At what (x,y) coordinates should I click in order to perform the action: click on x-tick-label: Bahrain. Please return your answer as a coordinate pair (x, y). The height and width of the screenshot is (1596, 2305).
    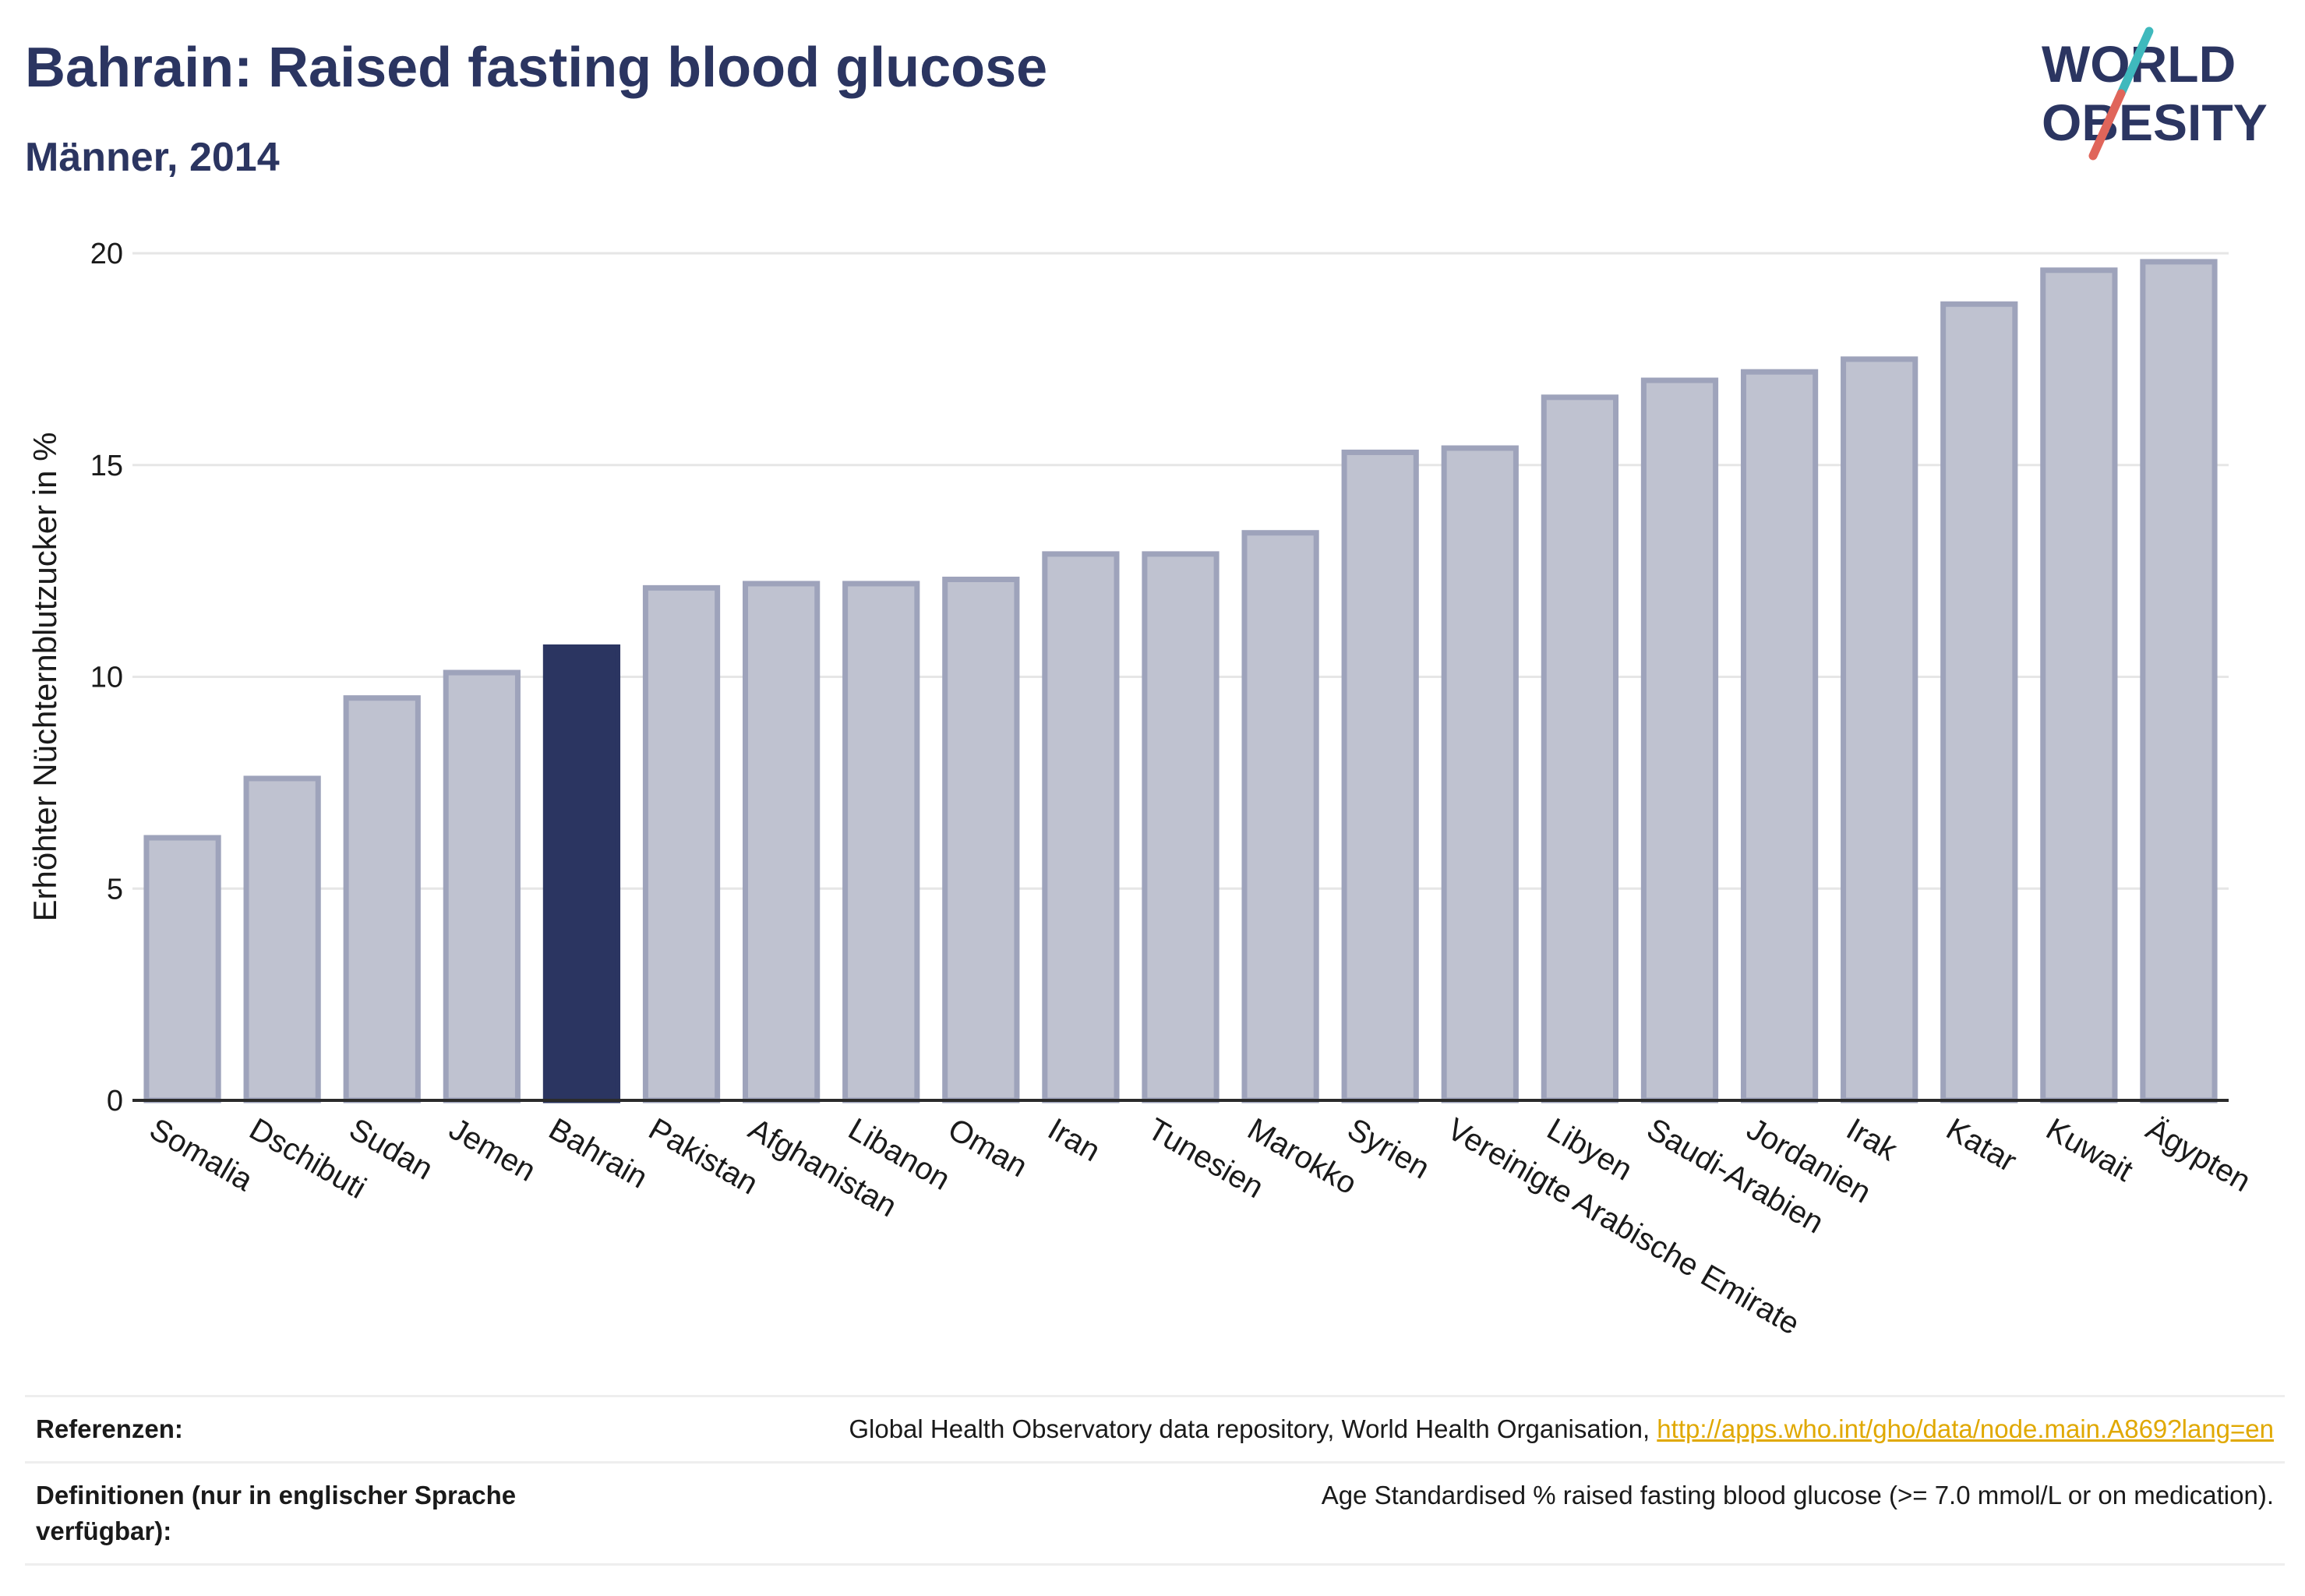
    Looking at the image, I should click on (598, 1153).